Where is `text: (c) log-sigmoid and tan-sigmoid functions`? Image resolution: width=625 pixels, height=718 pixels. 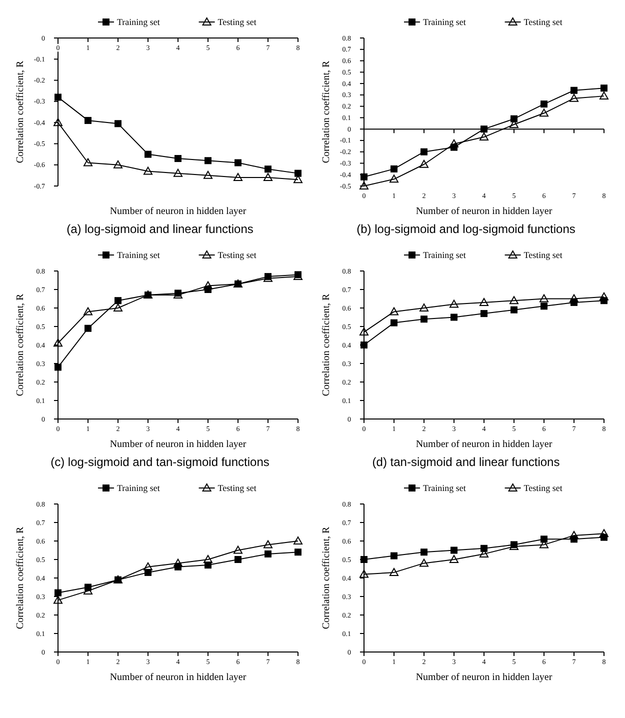 text: (c) log-sigmoid and tan-sigmoid functions is located at coordinates (160, 462).